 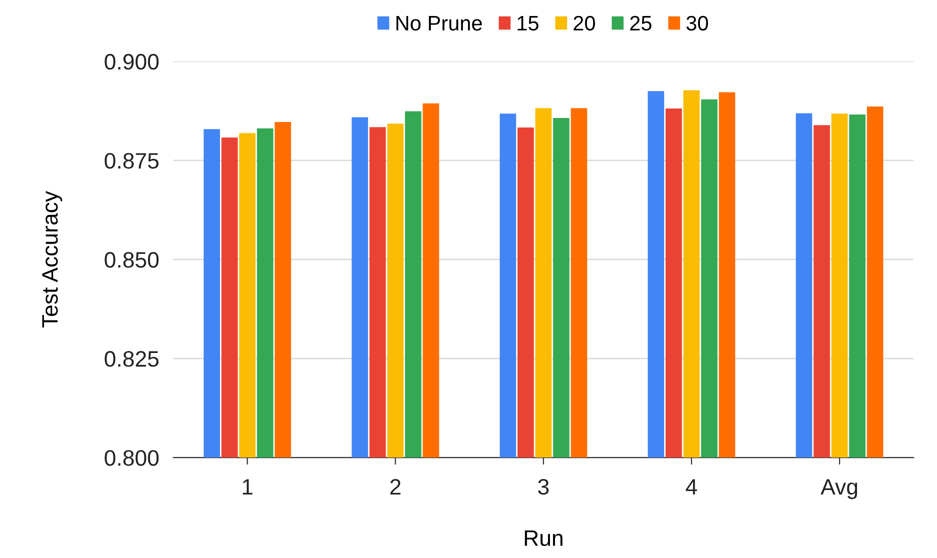 I want to click on y-tick-label: 0.825, so click(x=131, y=359).